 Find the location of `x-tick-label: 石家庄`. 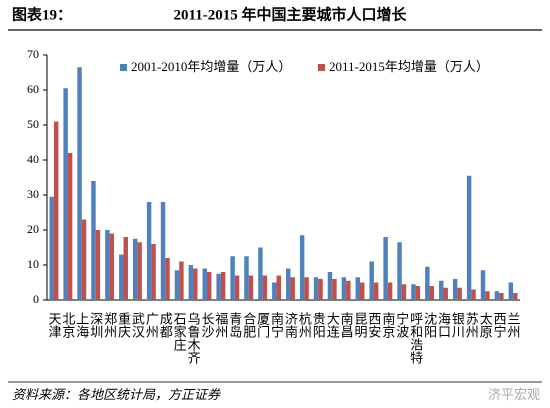

x-tick-label: 石家庄 is located at coordinates (179, 332).